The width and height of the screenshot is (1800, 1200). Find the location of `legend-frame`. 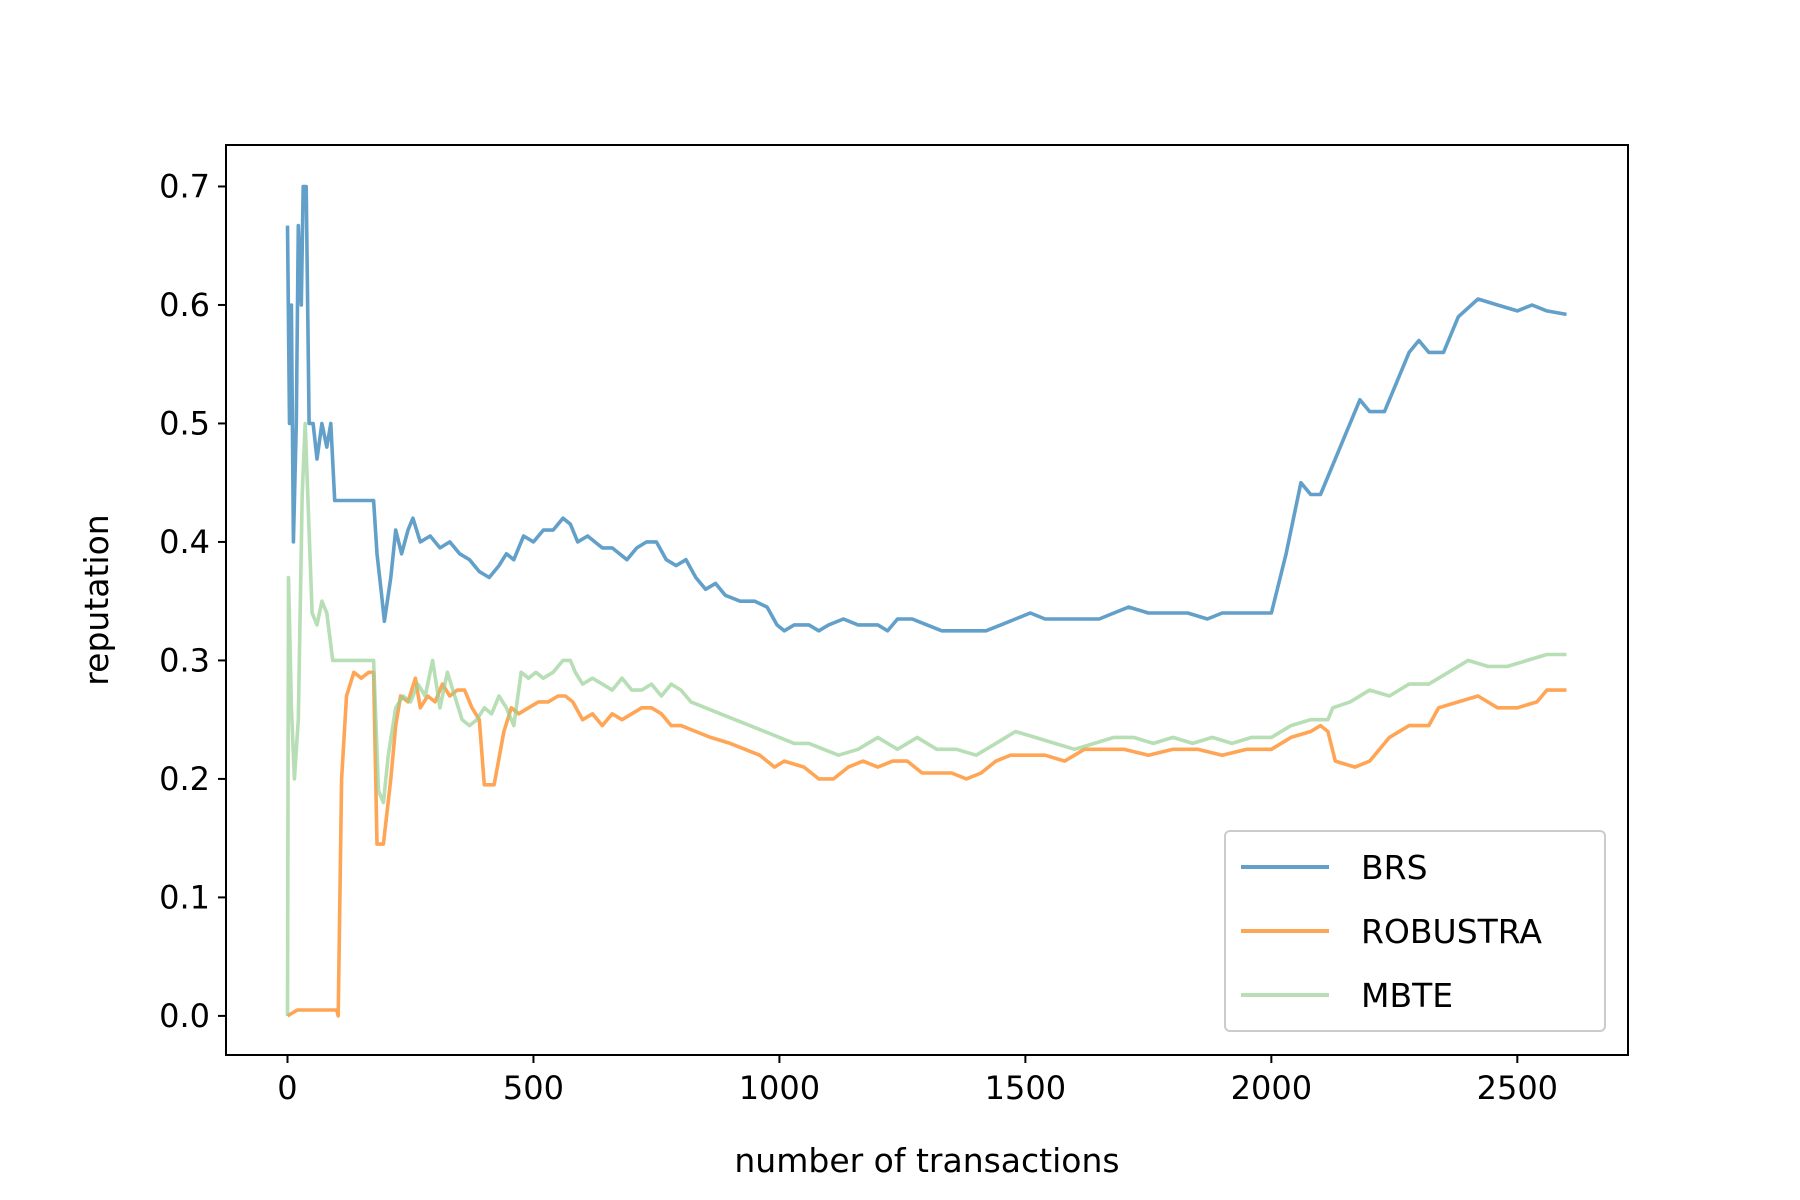

legend-frame is located at coordinates (1415, 931).